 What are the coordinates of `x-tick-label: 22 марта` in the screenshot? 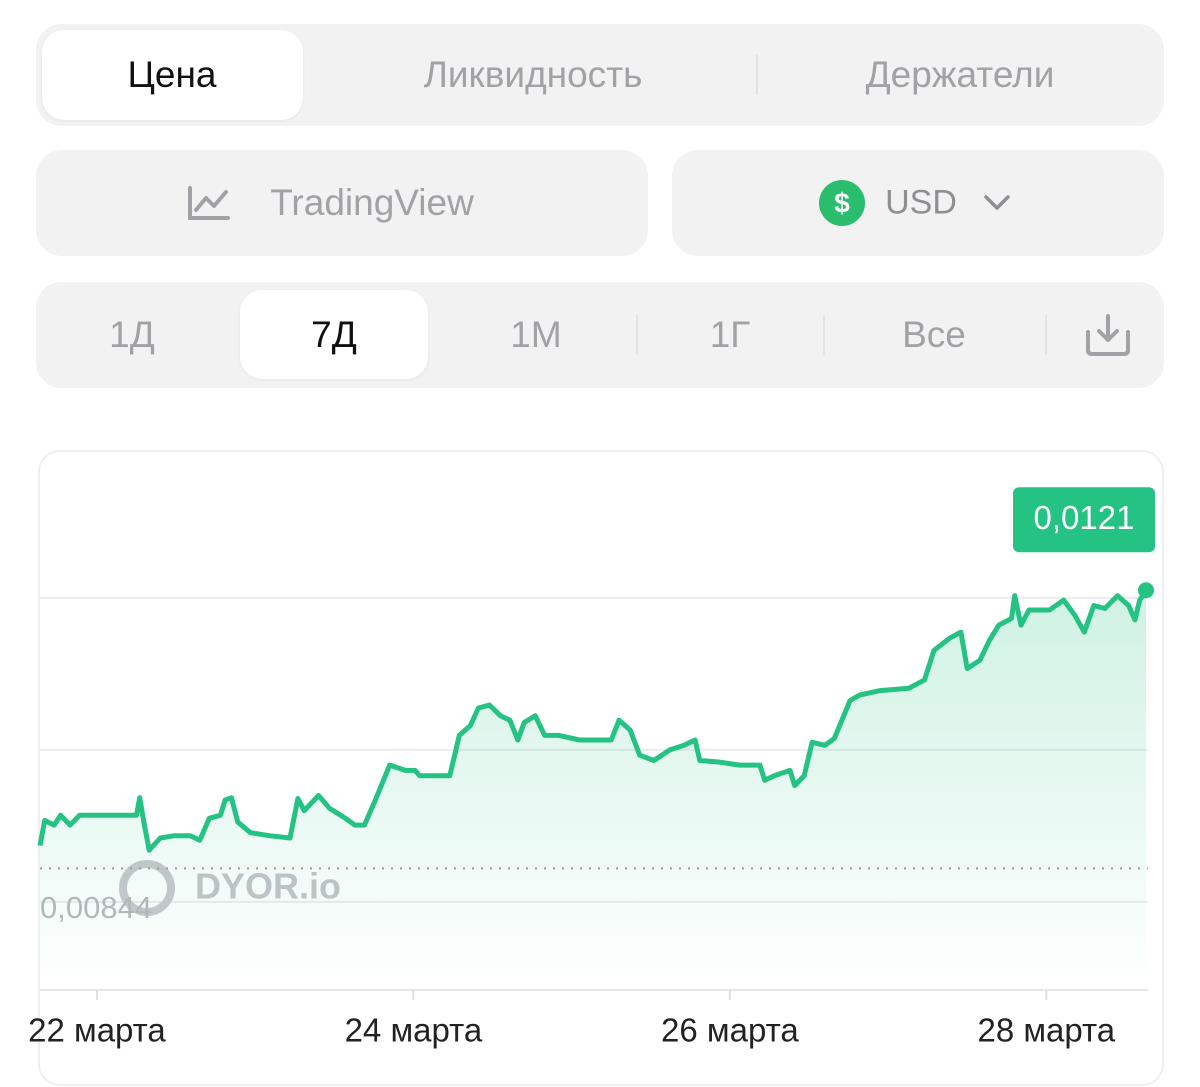 It's located at (97, 1030).